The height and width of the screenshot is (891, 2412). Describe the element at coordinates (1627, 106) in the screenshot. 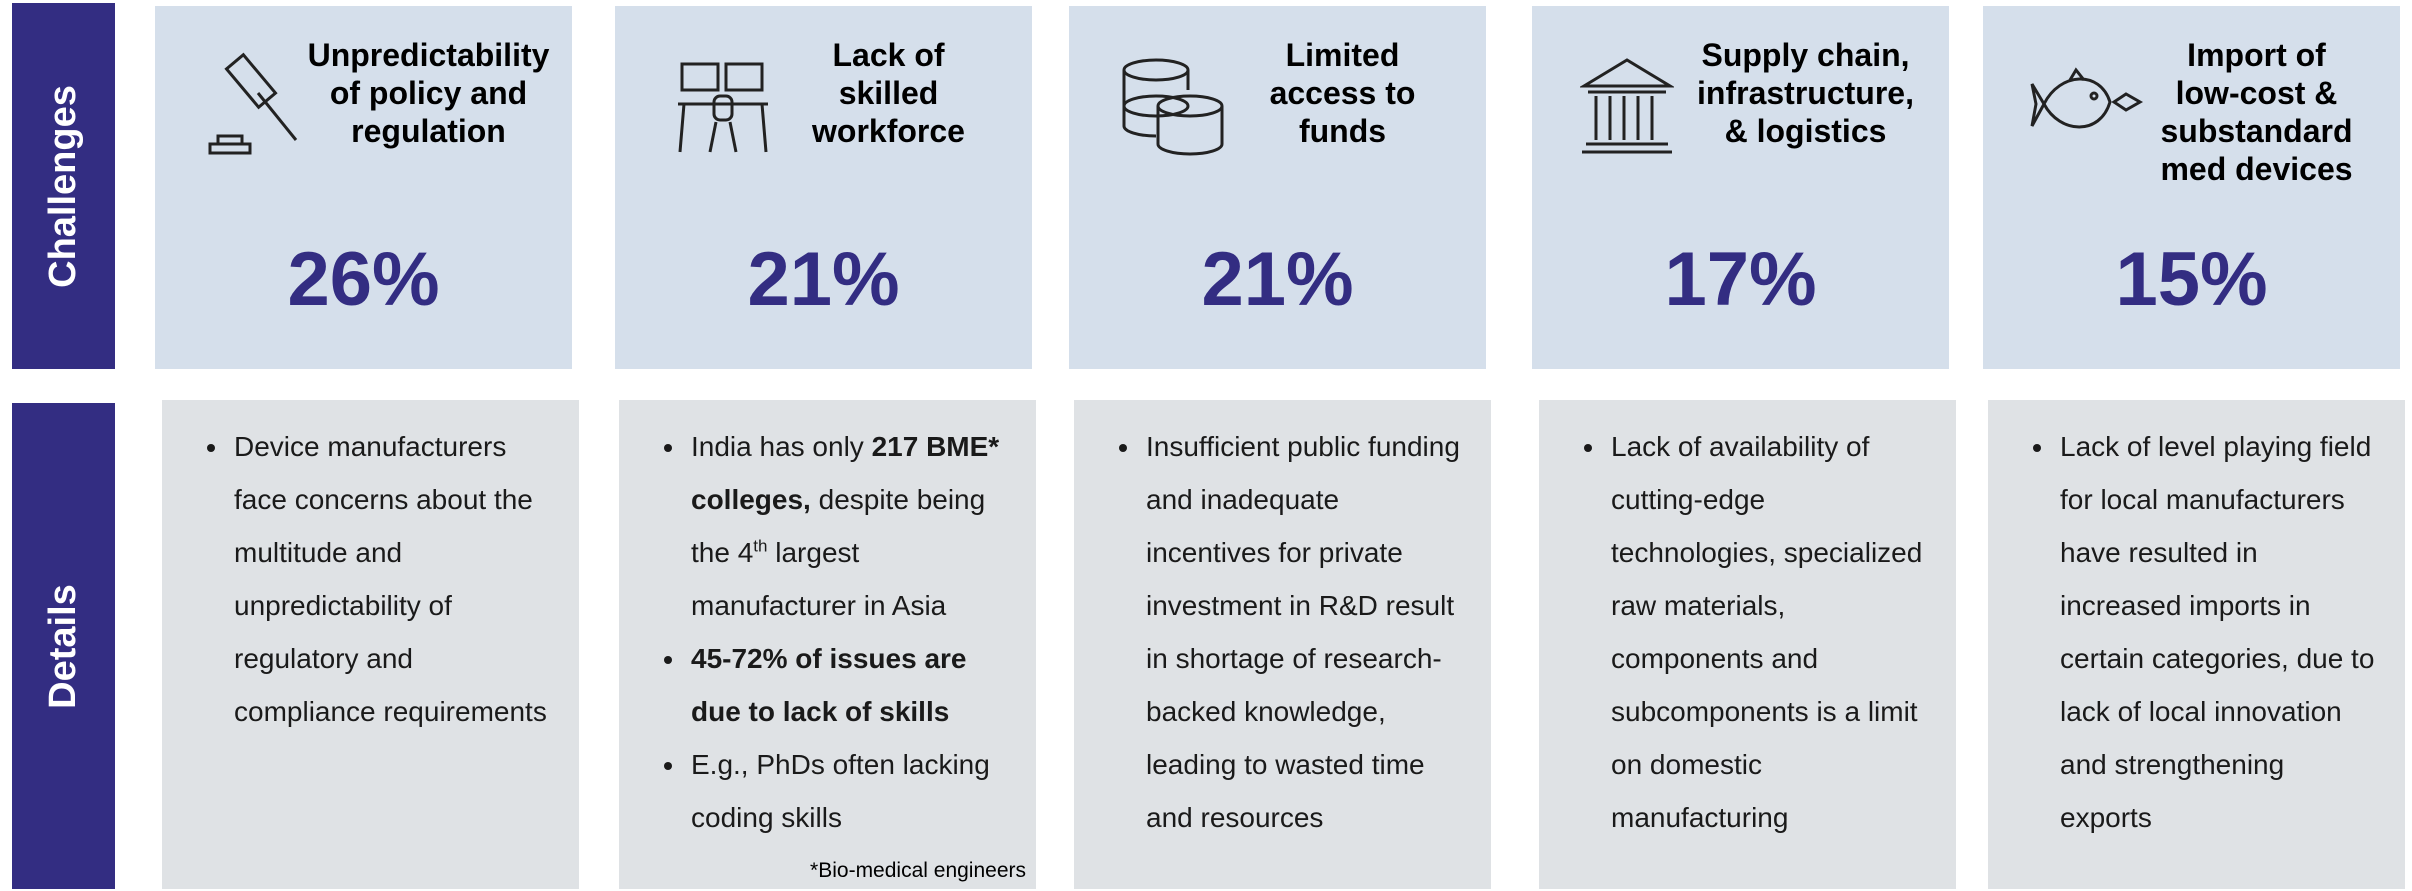

I see `bank-icon` at that location.